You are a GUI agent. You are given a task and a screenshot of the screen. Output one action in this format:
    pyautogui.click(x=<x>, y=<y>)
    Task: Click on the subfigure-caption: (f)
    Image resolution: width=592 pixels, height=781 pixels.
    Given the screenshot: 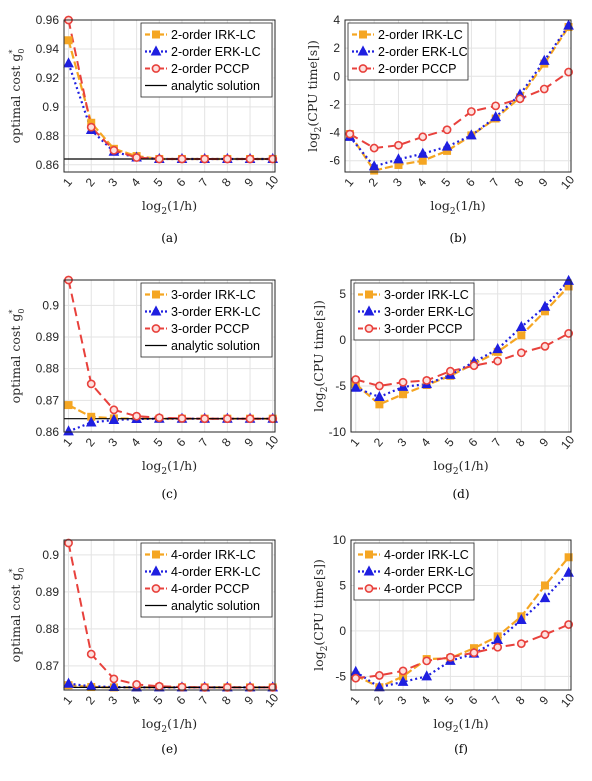 What is the action you would take?
    pyautogui.click(x=461, y=749)
    